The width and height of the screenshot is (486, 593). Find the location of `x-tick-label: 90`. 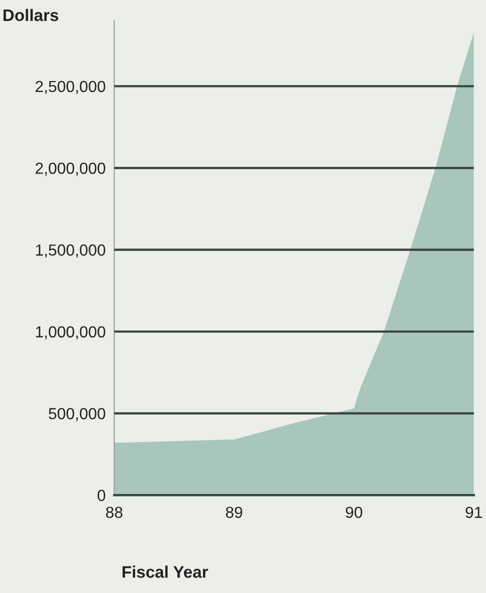

x-tick-label: 90 is located at coordinates (354, 512).